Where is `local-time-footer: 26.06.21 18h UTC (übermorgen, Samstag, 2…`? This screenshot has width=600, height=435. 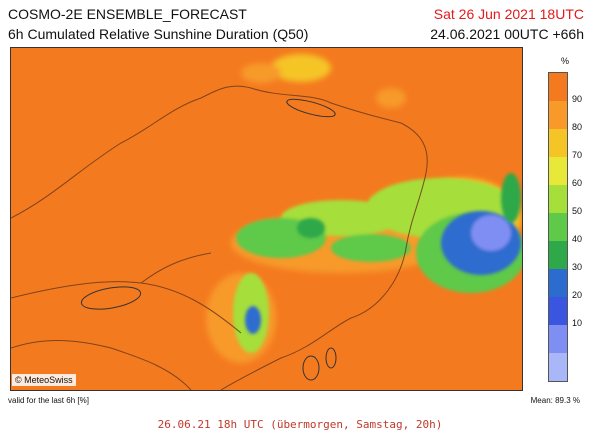
local-time-footer: 26.06.21 18h UTC (übermorgen, Samstag, 2… is located at coordinates (300, 424).